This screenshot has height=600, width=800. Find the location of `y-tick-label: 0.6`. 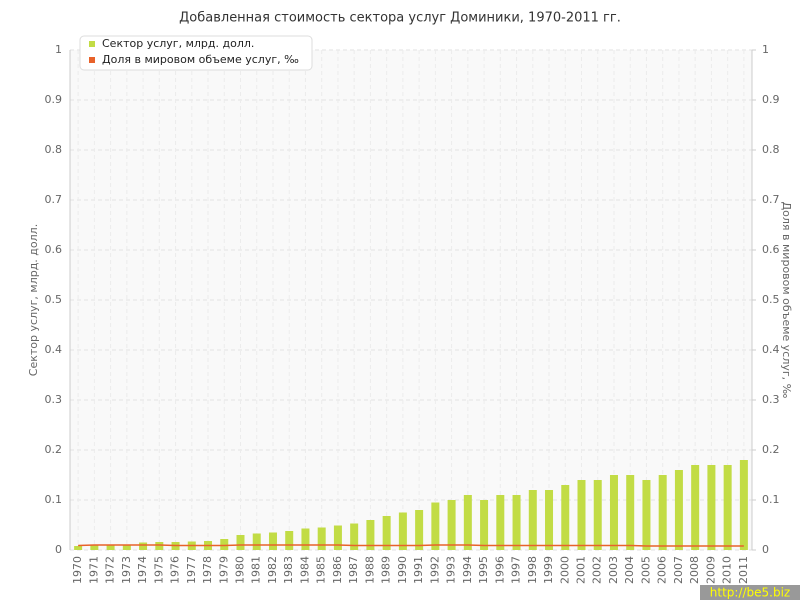

y-tick-label: 0.6 is located at coordinates (54, 249).